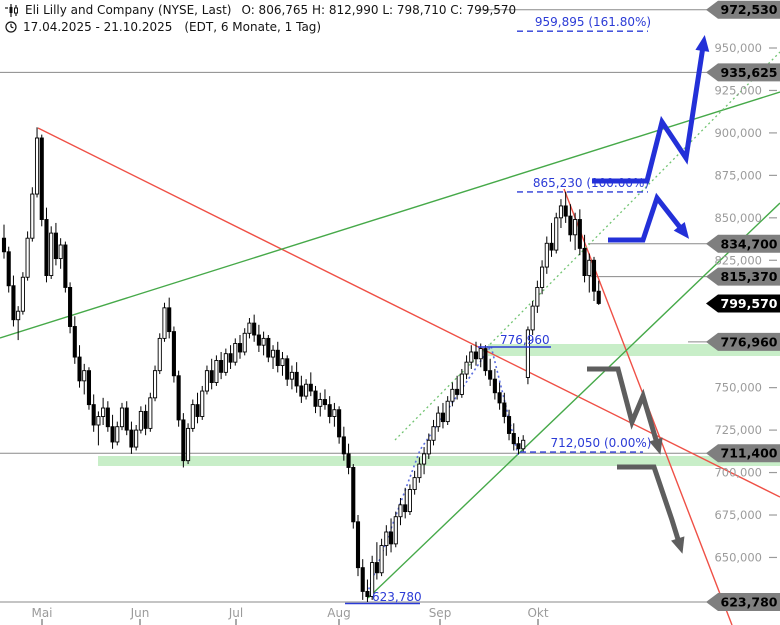  I want to click on price-annotation: 776,960, so click(525, 340).